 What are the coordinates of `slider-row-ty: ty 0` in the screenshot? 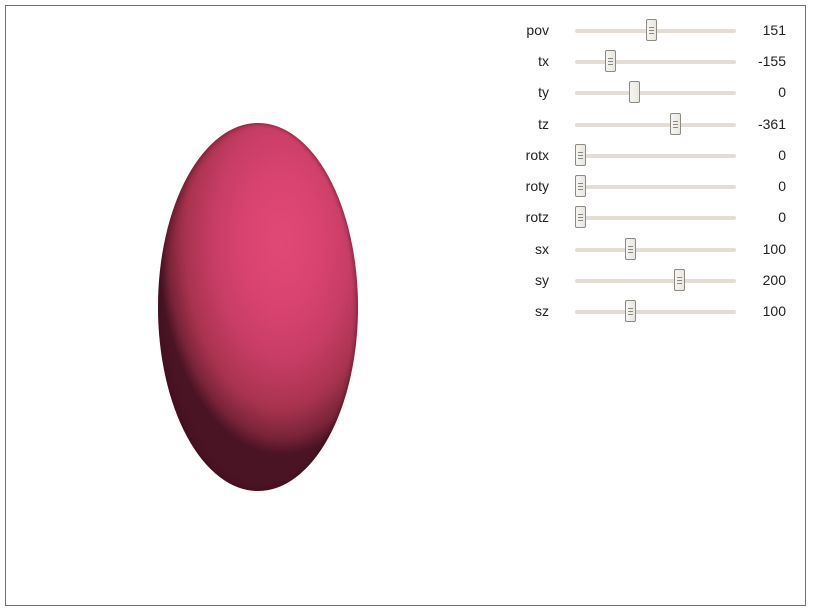 It's located at (656, 93).